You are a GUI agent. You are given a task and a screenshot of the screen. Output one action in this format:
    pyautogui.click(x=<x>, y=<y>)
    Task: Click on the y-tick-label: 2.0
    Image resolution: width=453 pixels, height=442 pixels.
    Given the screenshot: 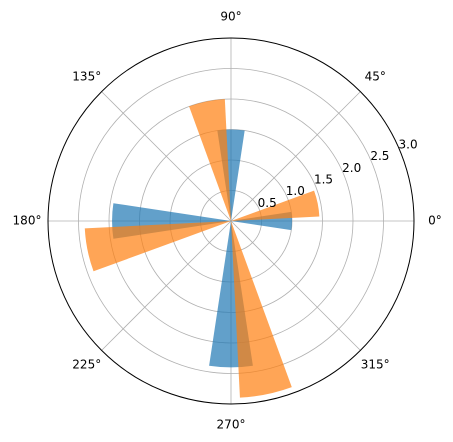 What is the action you would take?
    pyautogui.click(x=351, y=168)
    